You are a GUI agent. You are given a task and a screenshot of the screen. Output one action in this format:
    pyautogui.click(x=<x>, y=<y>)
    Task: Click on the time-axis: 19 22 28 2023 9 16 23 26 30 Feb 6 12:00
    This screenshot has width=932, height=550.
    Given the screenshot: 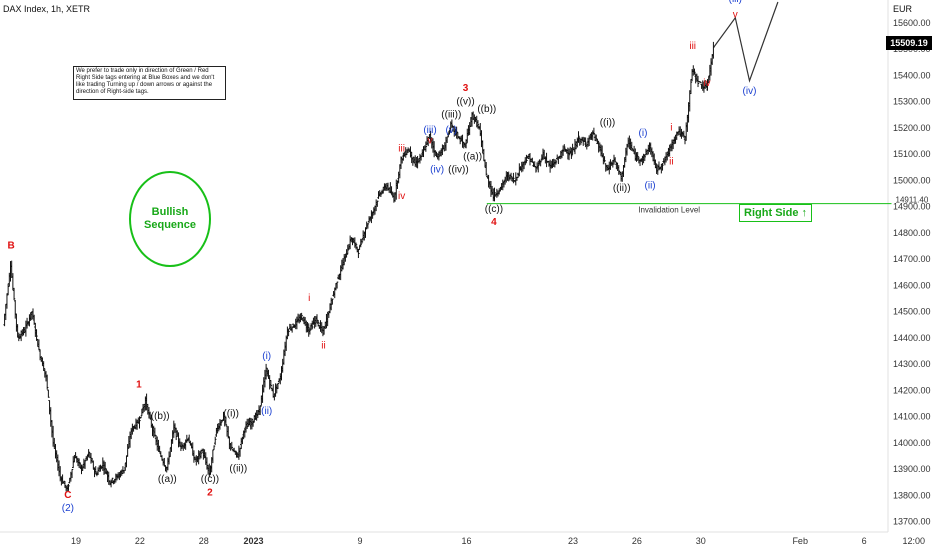 What is the action you would take?
    pyautogui.click(x=498, y=541)
    